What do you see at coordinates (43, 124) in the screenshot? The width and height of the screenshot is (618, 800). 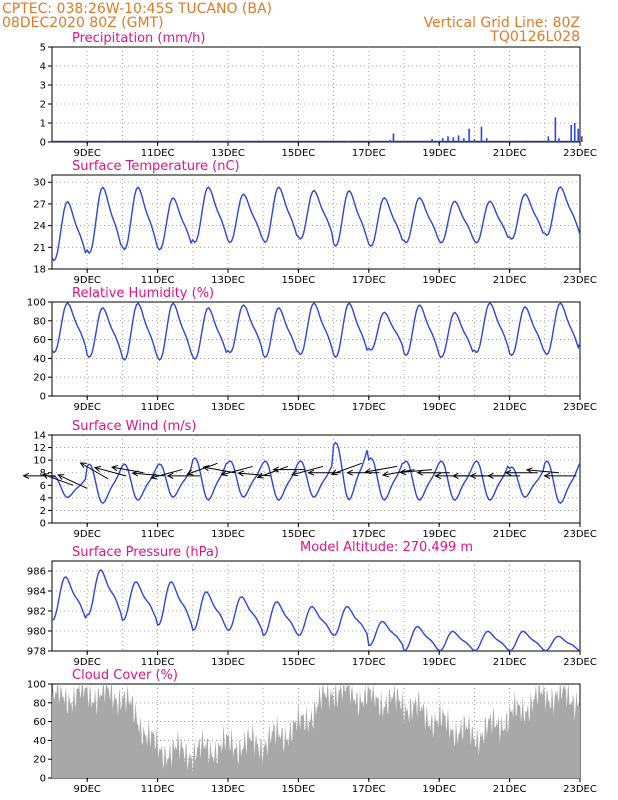 I see `y-tick-label: 1` at bounding box center [43, 124].